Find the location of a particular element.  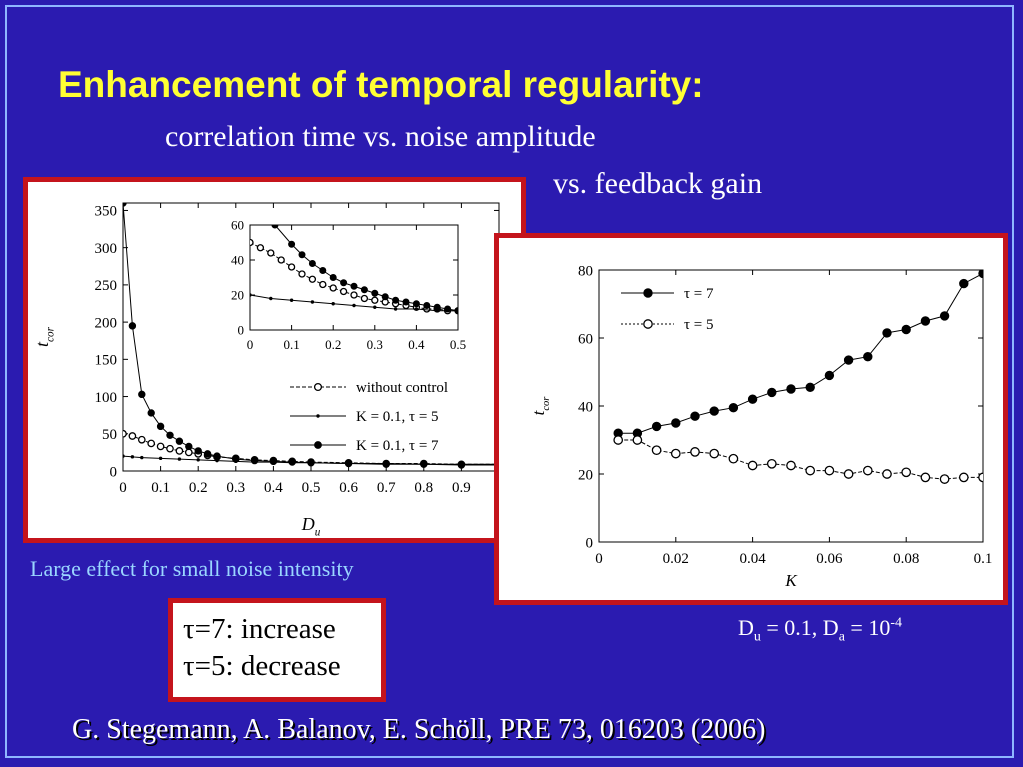

inset-xtick-label: 0 is located at coordinates (250, 344).